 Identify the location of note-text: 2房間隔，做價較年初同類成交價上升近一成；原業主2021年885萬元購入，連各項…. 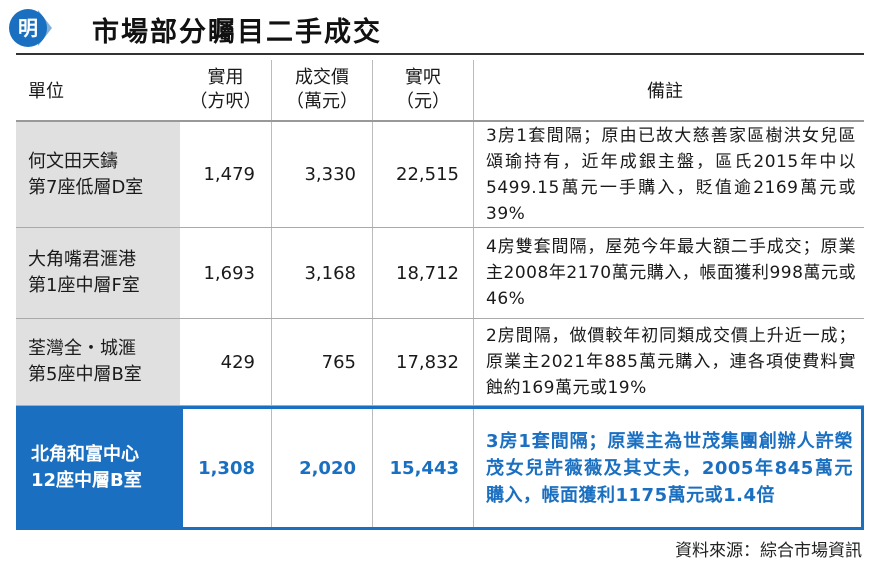
(671, 362).